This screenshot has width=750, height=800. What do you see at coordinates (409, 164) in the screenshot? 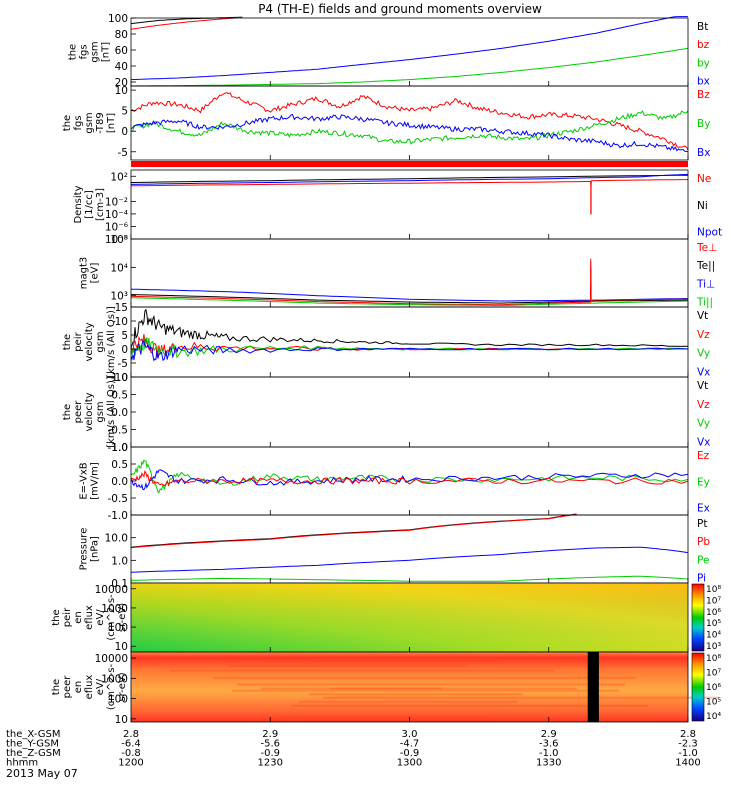
I see `quality-flag-bar` at bounding box center [409, 164].